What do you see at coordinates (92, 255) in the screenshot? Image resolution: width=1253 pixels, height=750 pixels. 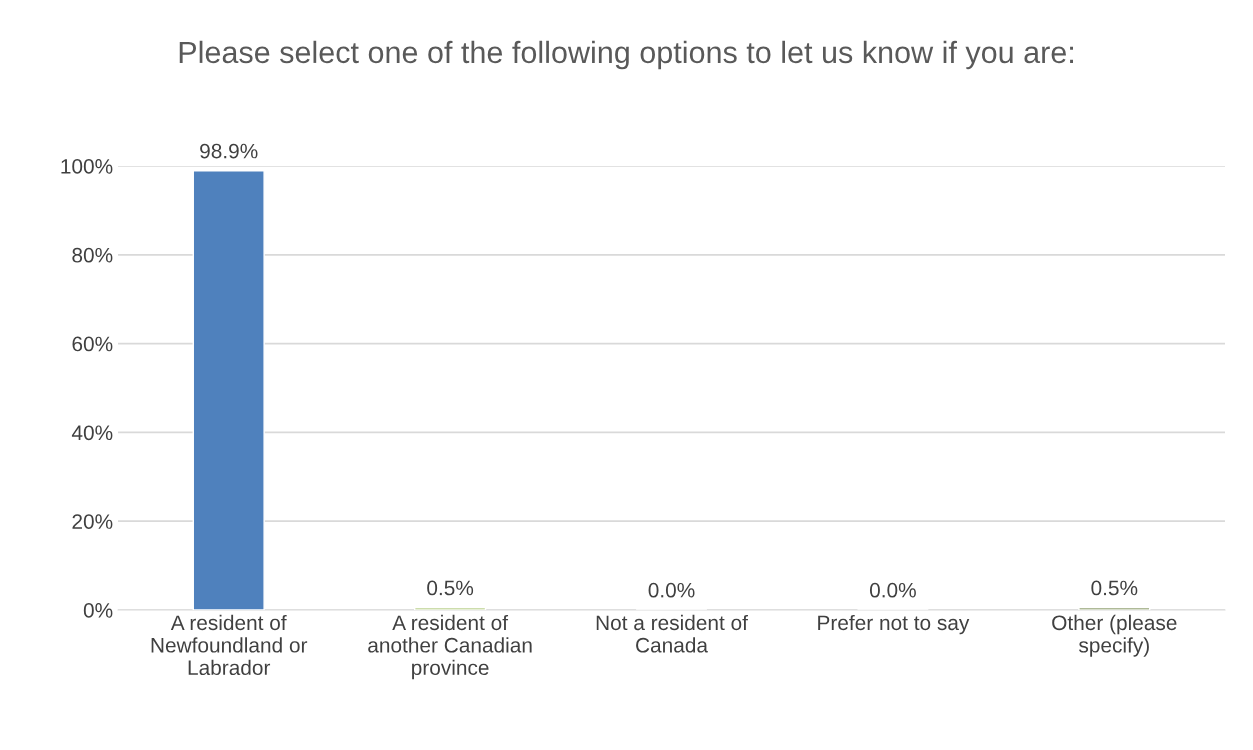 I see `y-tick-label: 80%` at bounding box center [92, 255].